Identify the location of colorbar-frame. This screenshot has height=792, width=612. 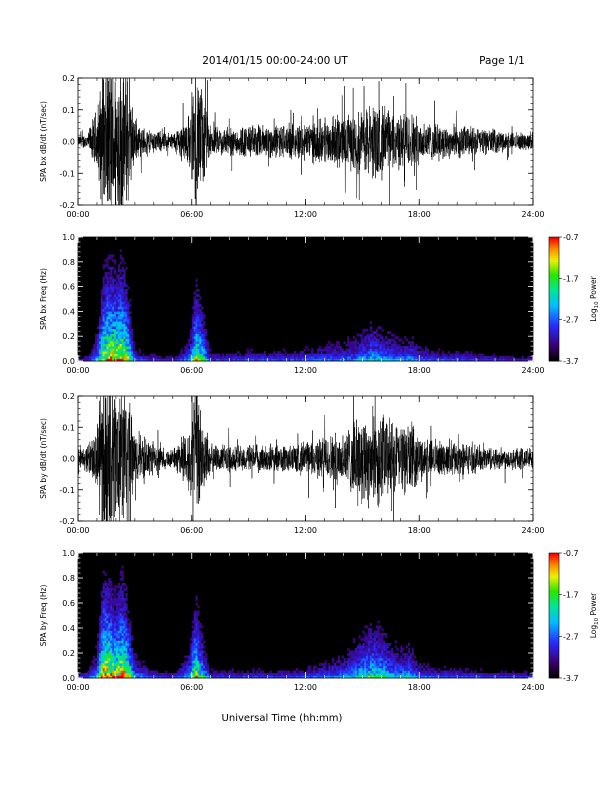
(554, 615).